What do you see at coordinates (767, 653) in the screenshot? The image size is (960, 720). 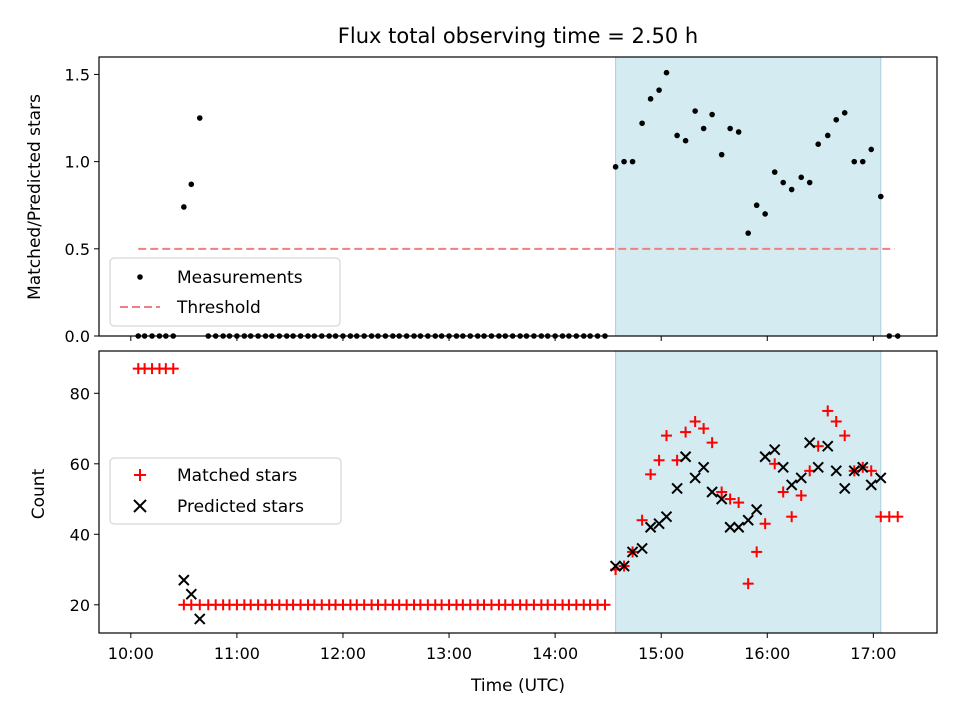 I see `x-tick-label: 16:00` at bounding box center [767, 653].